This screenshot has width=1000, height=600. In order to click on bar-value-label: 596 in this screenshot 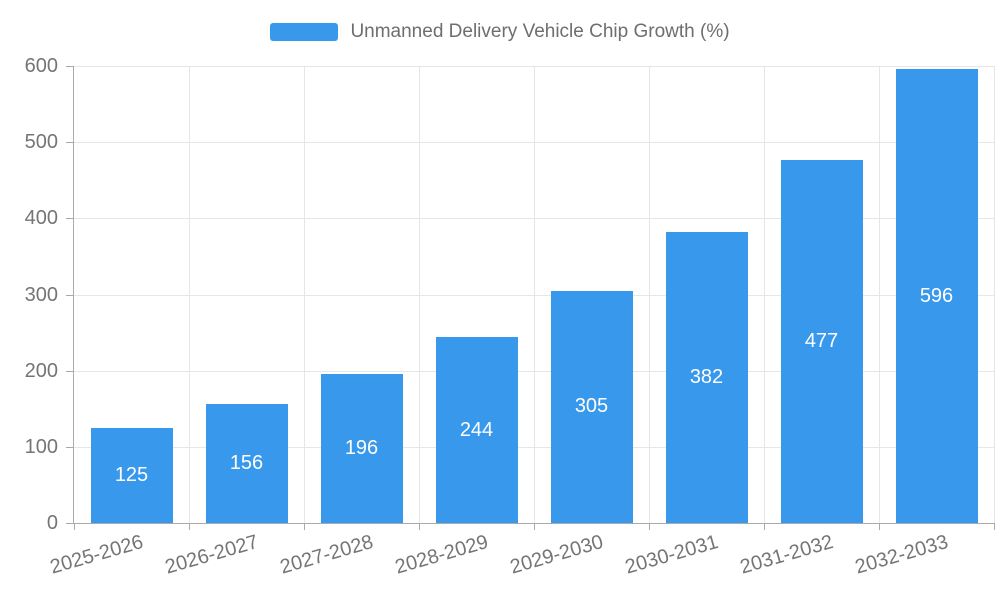, I will do `click(936, 295)`.